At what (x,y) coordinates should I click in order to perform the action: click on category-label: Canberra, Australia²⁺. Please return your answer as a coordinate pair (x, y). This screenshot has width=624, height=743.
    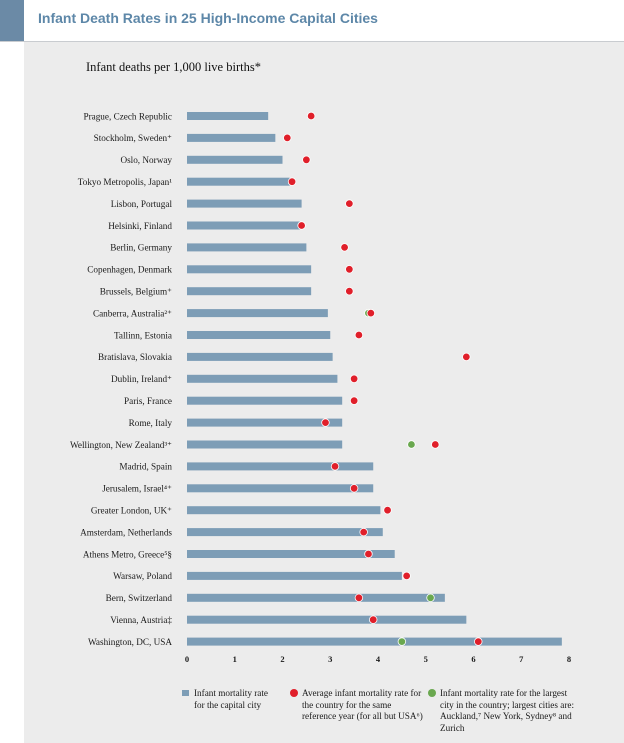
    Looking at the image, I should click on (132, 313).